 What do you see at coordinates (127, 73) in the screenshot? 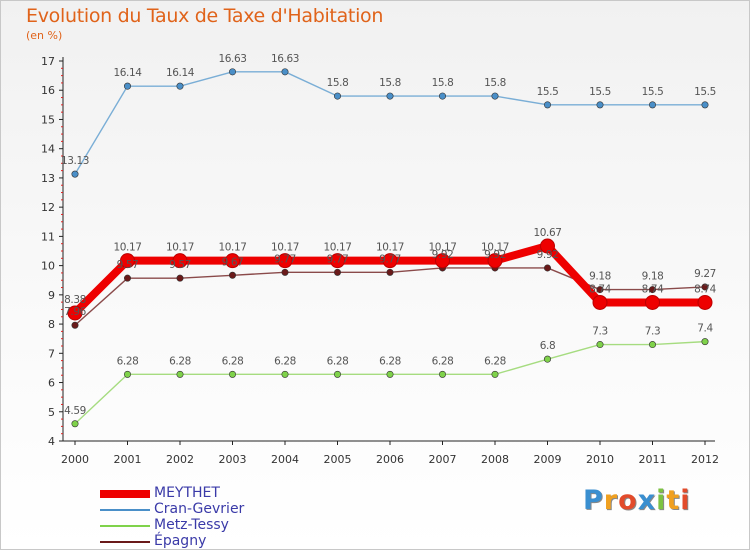
I see `data-label: 16.14` at bounding box center [127, 73].